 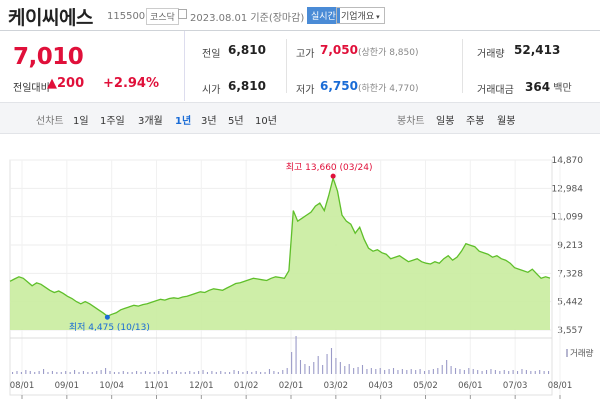 I want to click on tab-weekly: 주봉, so click(x=475, y=121).